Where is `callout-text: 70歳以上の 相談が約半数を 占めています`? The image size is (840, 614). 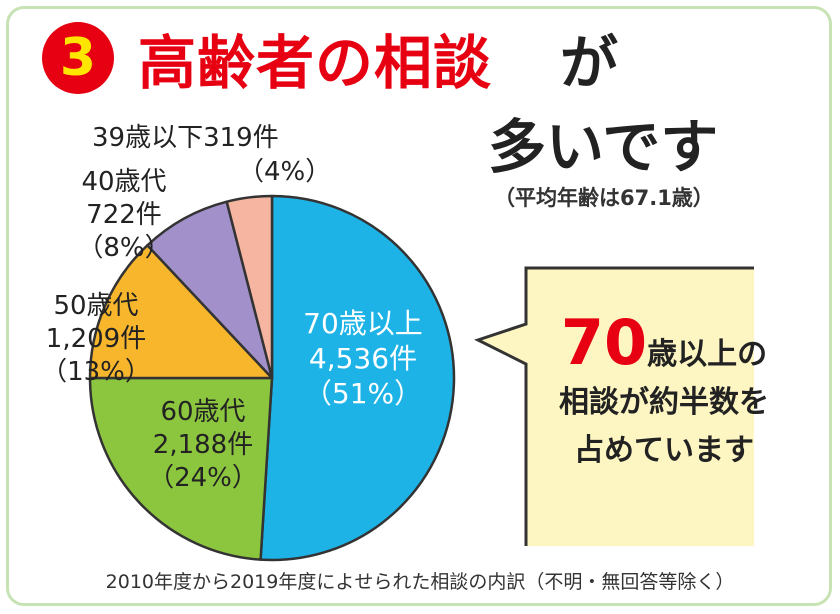
callout-text: 70歳以上の 相談が約半数を 占めています is located at coordinates (664, 390).